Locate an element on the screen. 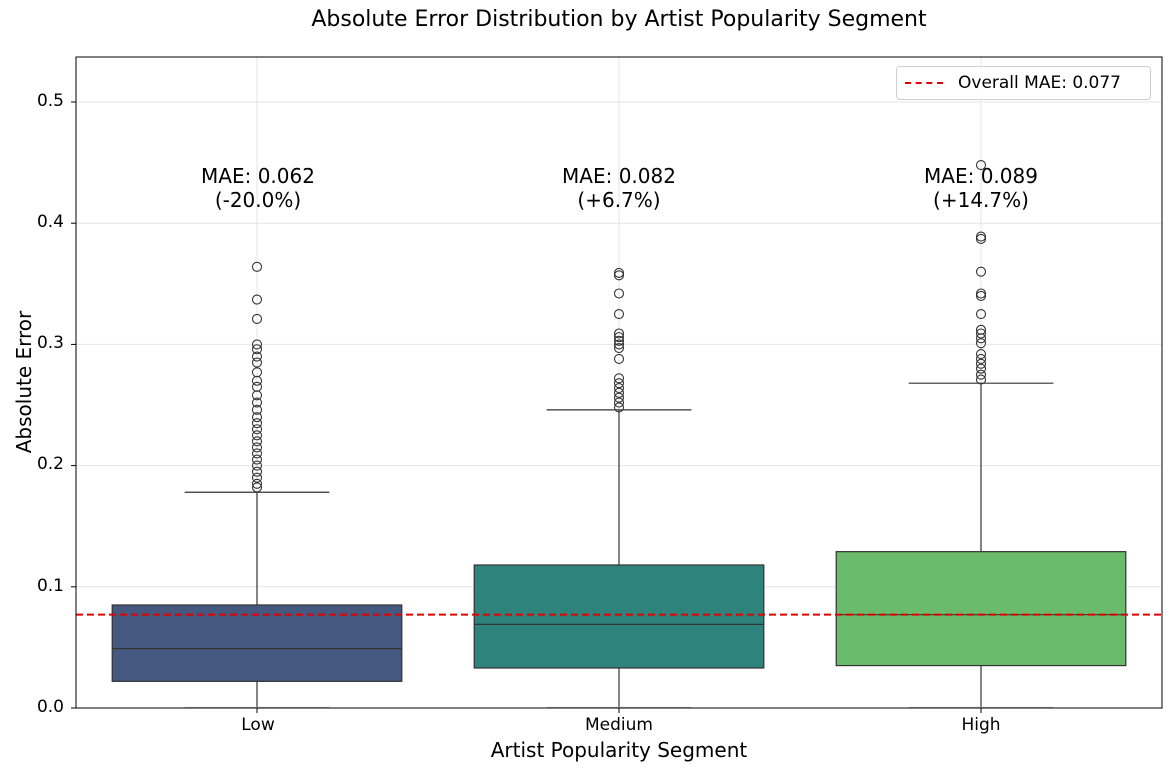 The width and height of the screenshot is (1172, 772). legend: Overall MAE: 0.077 is located at coordinates (1023, 83).